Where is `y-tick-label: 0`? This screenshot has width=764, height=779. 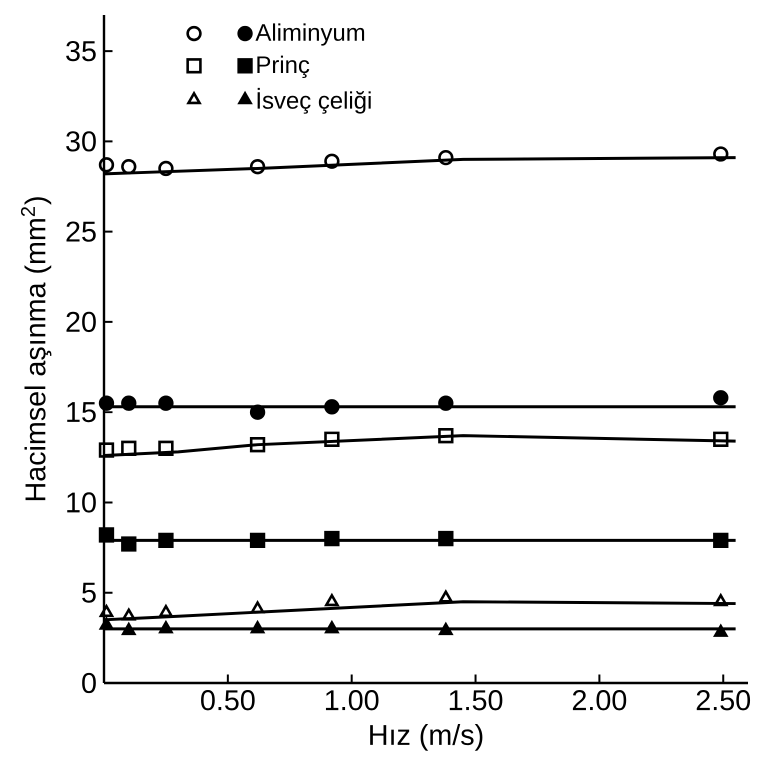
y-tick-label: 0 is located at coordinates (89, 683).